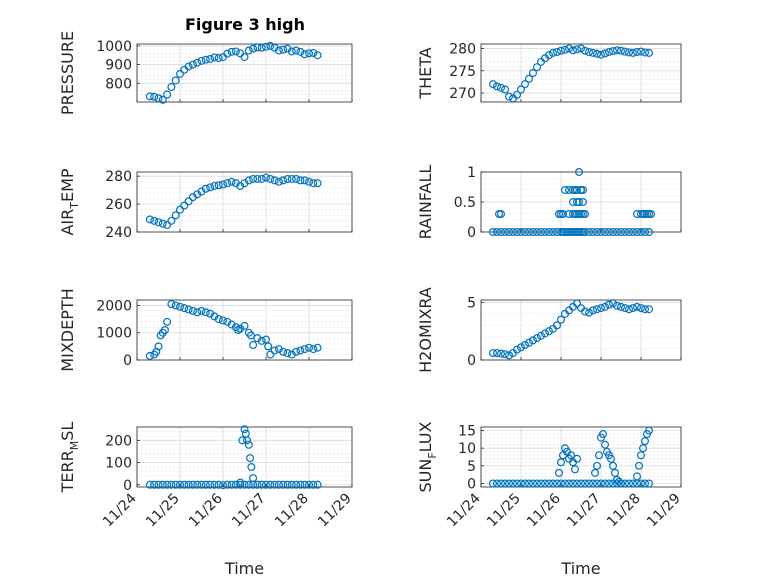 The height and width of the screenshot is (583, 778). I want to click on subplot-6: 0 5 H2OMIXRA, so click(549, 330).